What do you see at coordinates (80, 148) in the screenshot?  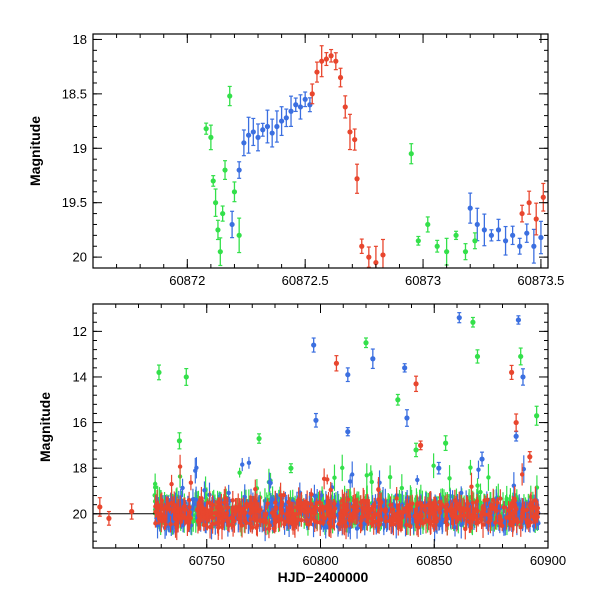 I see `y-tick-label: 19` at bounding box center [80, 148].